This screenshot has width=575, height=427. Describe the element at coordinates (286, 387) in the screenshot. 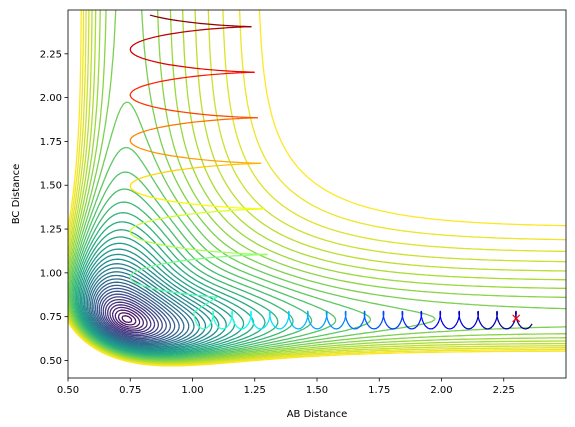

I see `x-axis-ticks: 0.50 0.75 1.00 1.25 1.50 1.75 2.00 2.25` at that location.